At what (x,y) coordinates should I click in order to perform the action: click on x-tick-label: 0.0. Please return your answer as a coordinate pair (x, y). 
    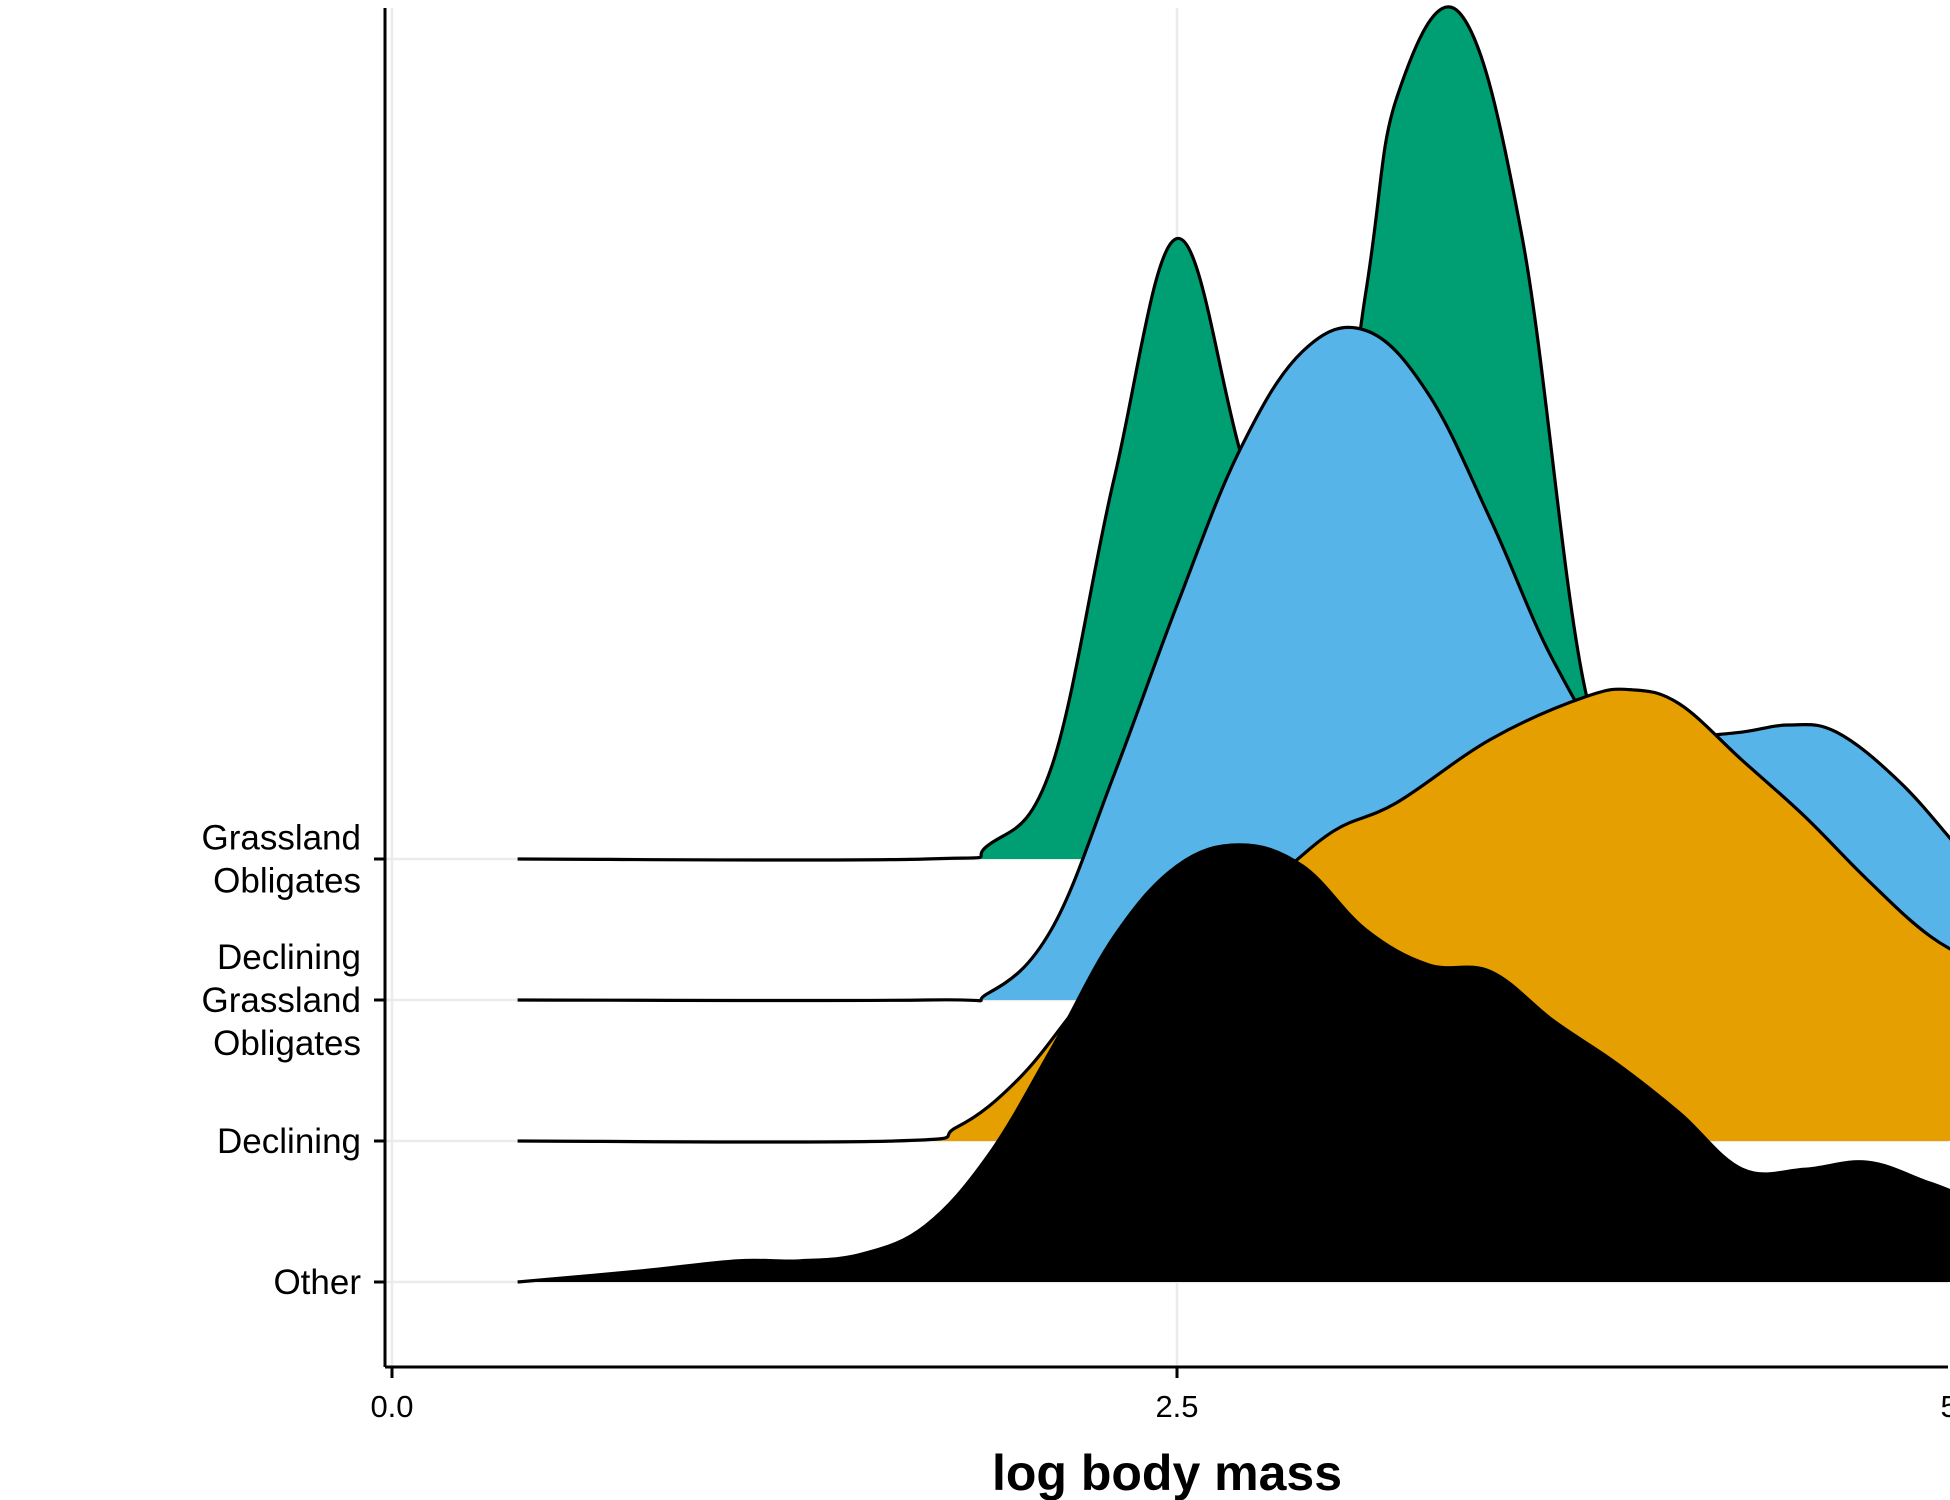
    Looking at the image, I should click on (391, 1406).